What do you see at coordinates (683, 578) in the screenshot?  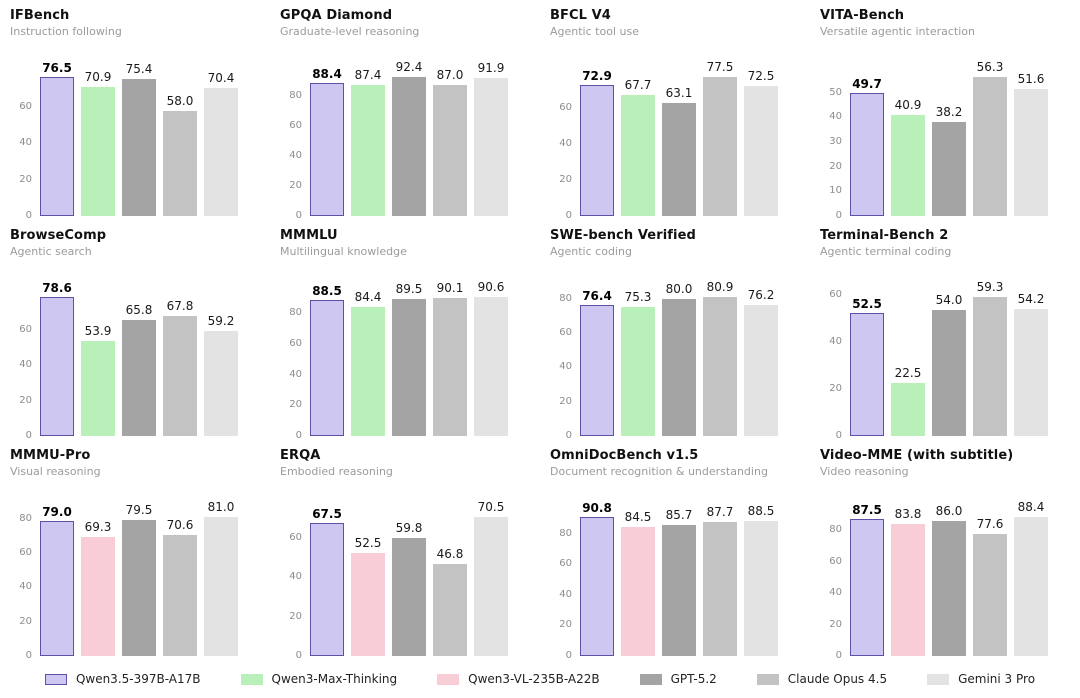 I see `bars: 90.8 84.5 85.7 87.7 88.5` at bounding box center [683, 578].